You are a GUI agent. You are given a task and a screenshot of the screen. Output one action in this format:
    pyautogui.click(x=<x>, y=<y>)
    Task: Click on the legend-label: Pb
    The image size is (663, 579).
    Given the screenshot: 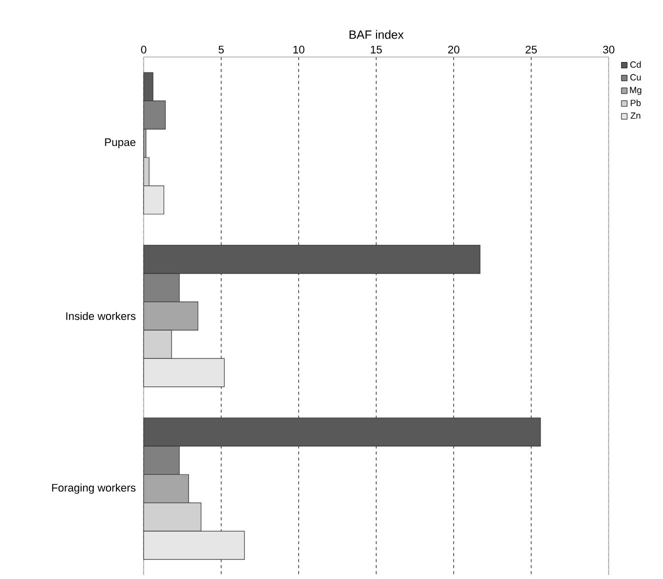 What is the action you would take?
    pyautogui.click(x=635, y=103)
    